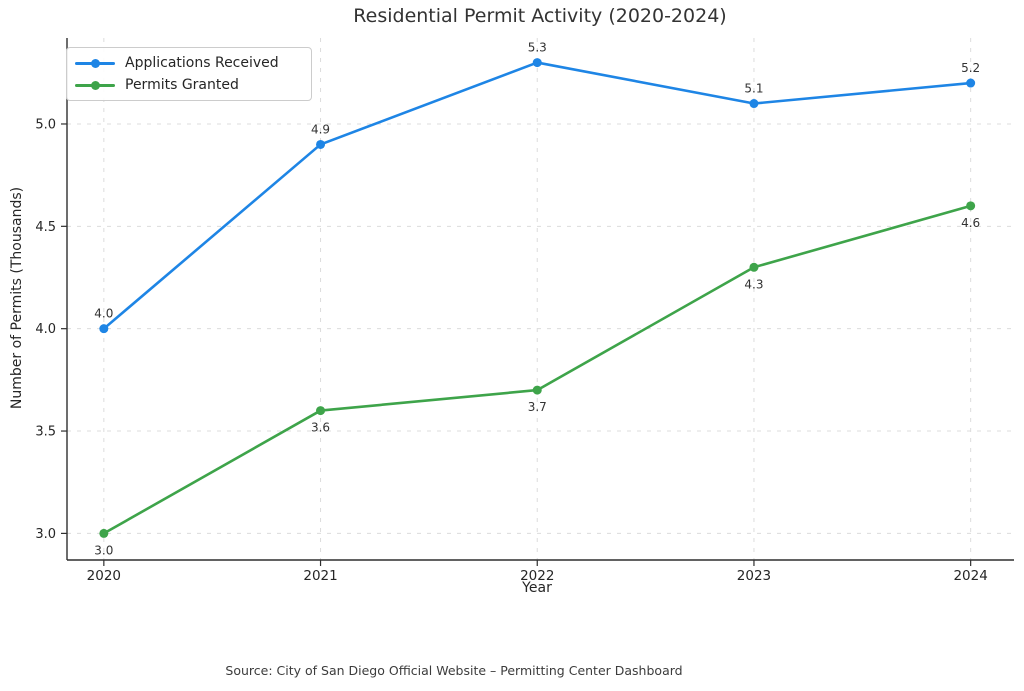 This screenshot has width=1024, height=691. Describe the element at coordinates (320, 576) in the screenshot. I see `x-tick-label: 2021` at that location.